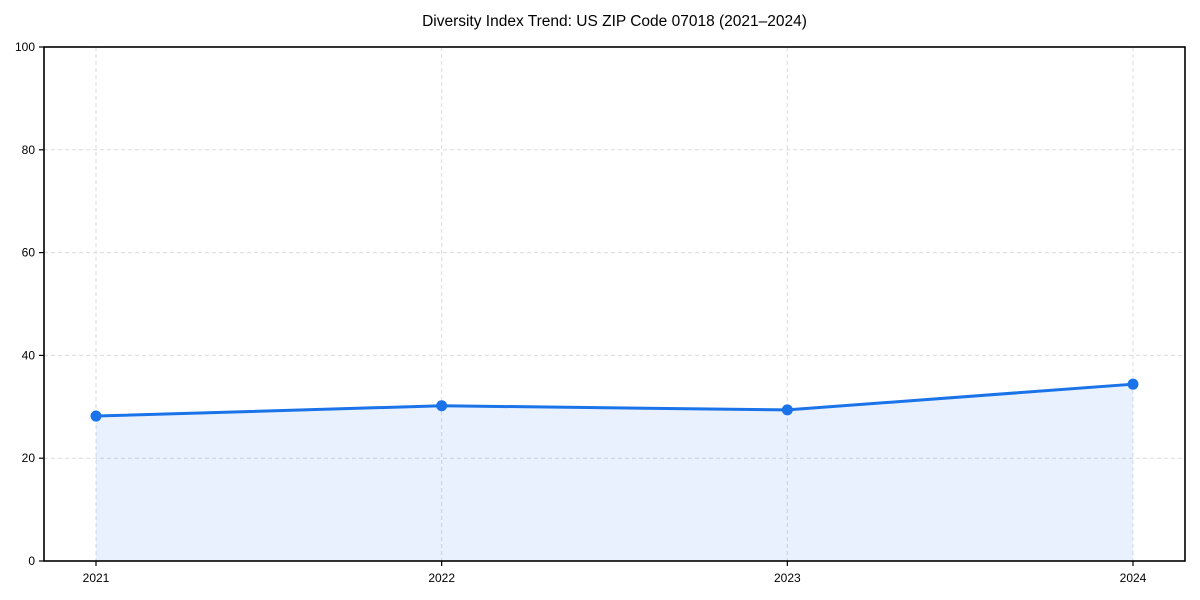 This screenshot has height=600, width=1200. What do you see at coordinates (29, 253) in the screenshot?
I see `y-tick-label: 60` at bounding box center [29, 253].